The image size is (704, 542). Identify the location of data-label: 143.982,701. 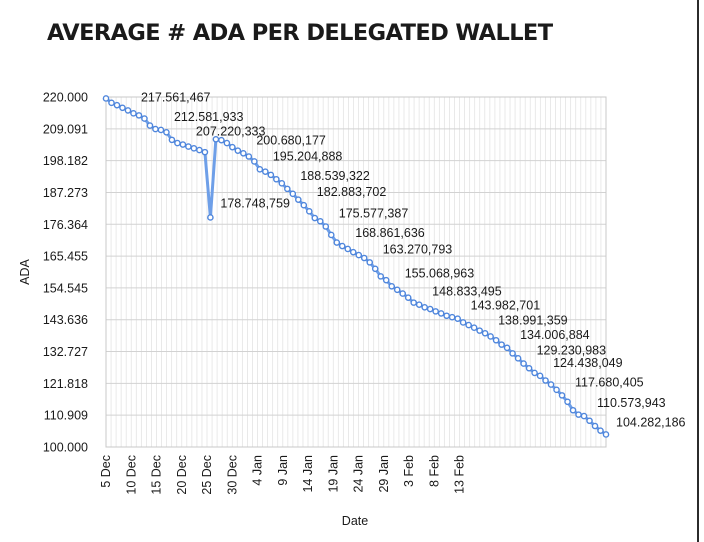
(506, 306).